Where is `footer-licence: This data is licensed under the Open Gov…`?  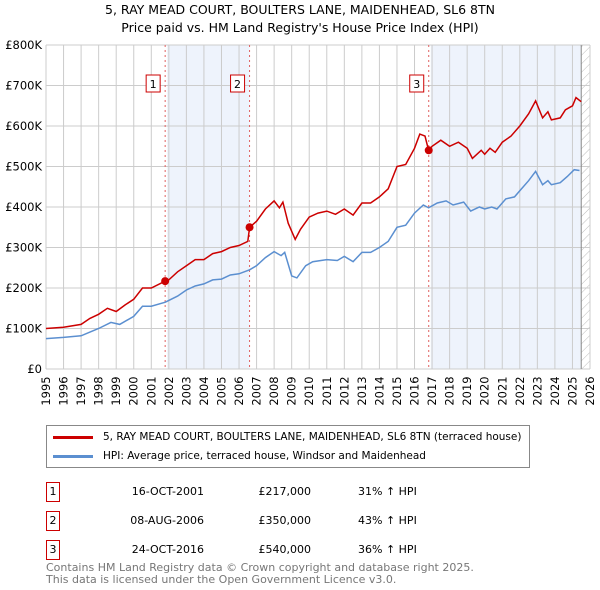
footer-licence: This data is licensed under the Open Gov… is located at coordinates (221, 579).